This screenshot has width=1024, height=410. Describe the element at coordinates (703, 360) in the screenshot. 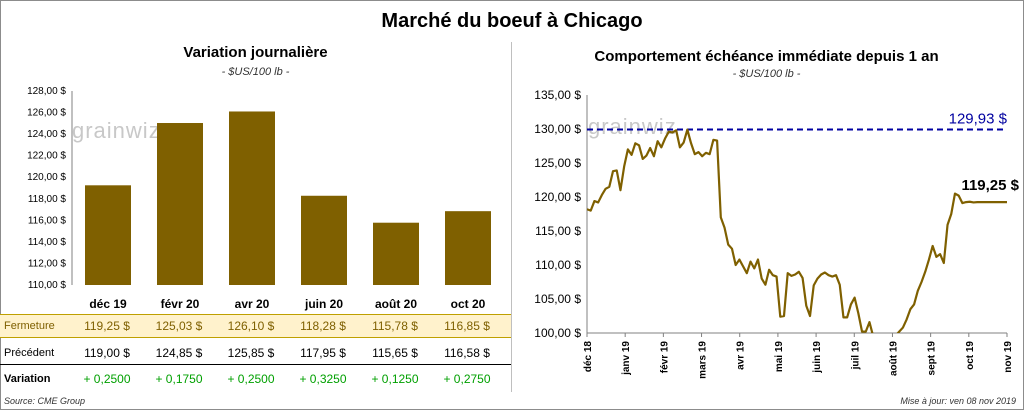

I see `x-tick-label: mars 19` at that location.